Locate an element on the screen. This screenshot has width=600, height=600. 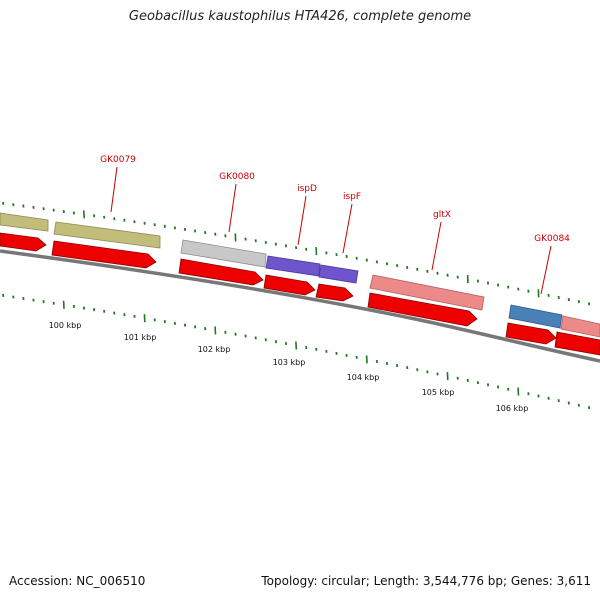
cds-arrow-next is located at coordinates (577, 343).